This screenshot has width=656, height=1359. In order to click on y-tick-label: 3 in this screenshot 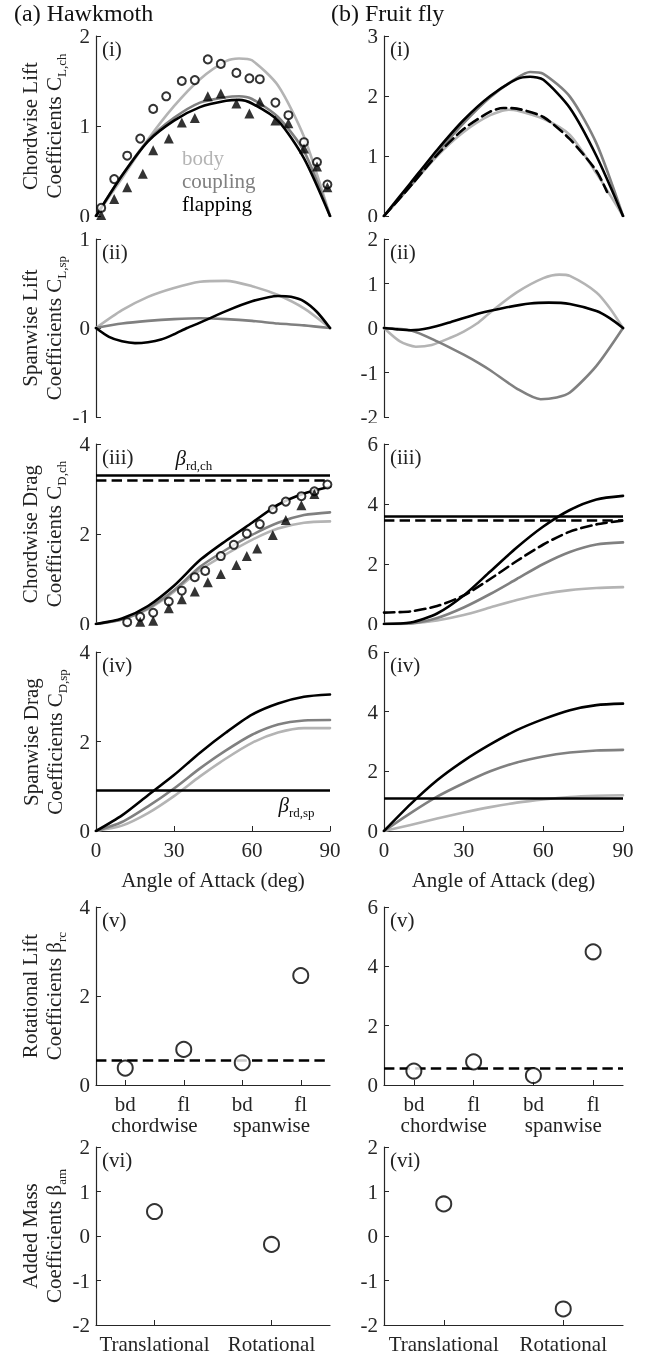, I will do `click(372, 36)`.